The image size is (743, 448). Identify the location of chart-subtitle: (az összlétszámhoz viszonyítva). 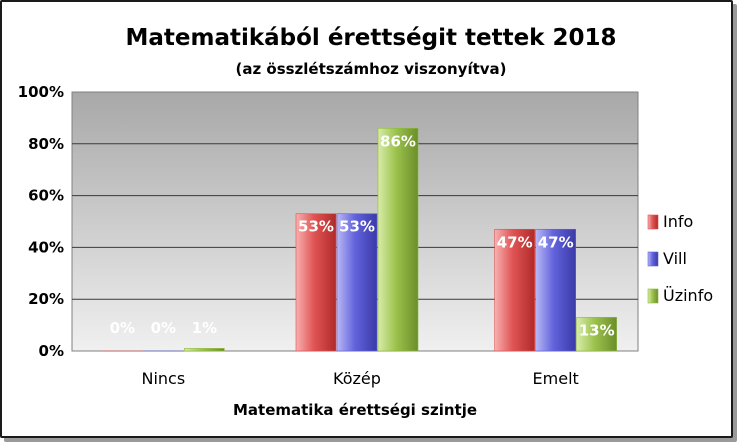
(370, 69).